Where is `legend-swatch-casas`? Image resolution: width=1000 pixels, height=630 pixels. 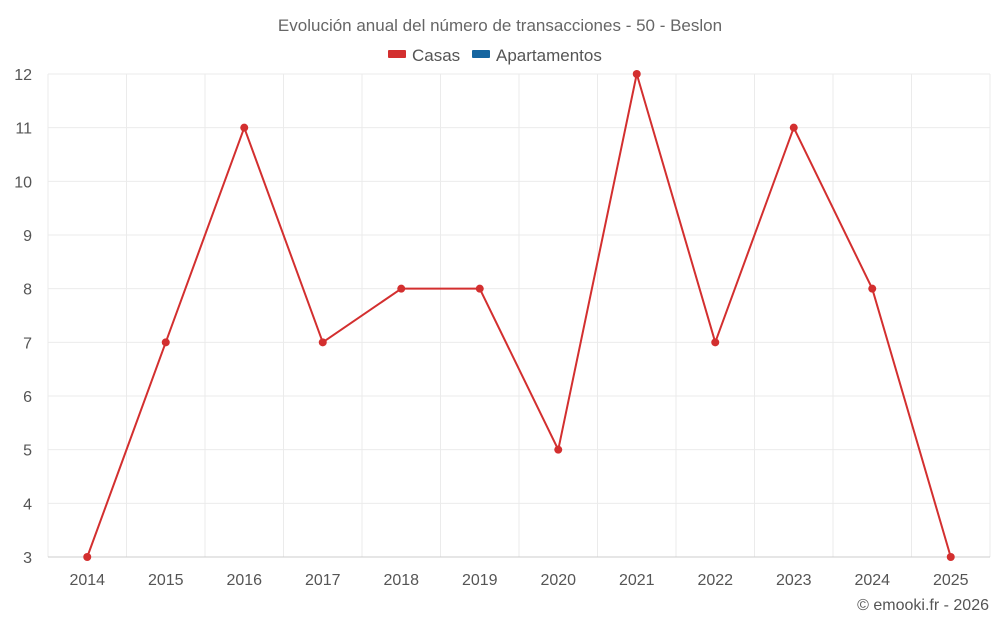
legend-swatch-casas is located at coordinates (397, 54).